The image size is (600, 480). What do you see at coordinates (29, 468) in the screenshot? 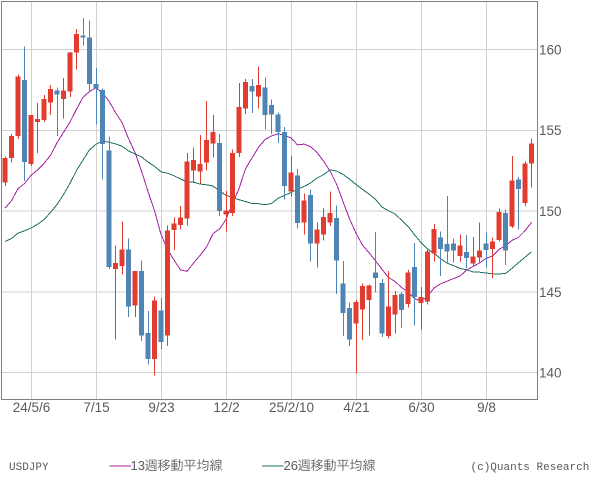
I see `svg-text: USDJPY` at bounding box center [29, 468].